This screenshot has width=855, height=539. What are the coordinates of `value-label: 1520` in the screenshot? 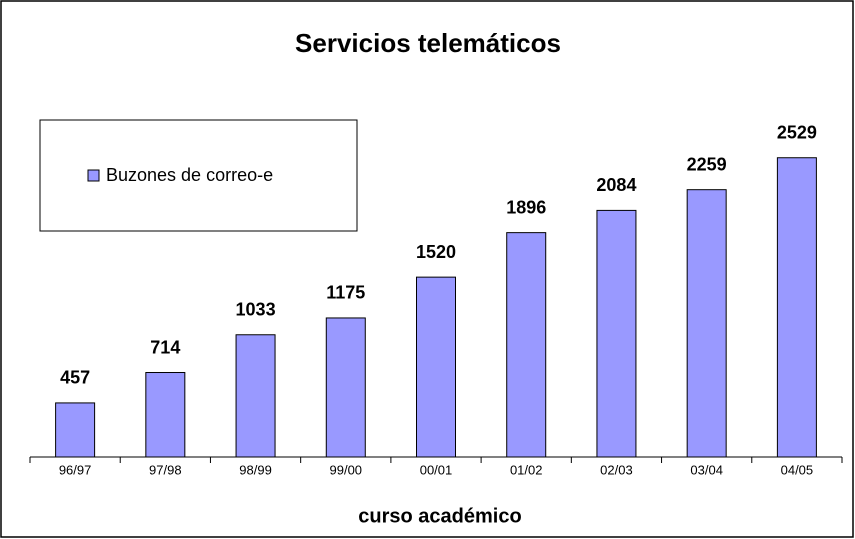 It's located at (436, 252).